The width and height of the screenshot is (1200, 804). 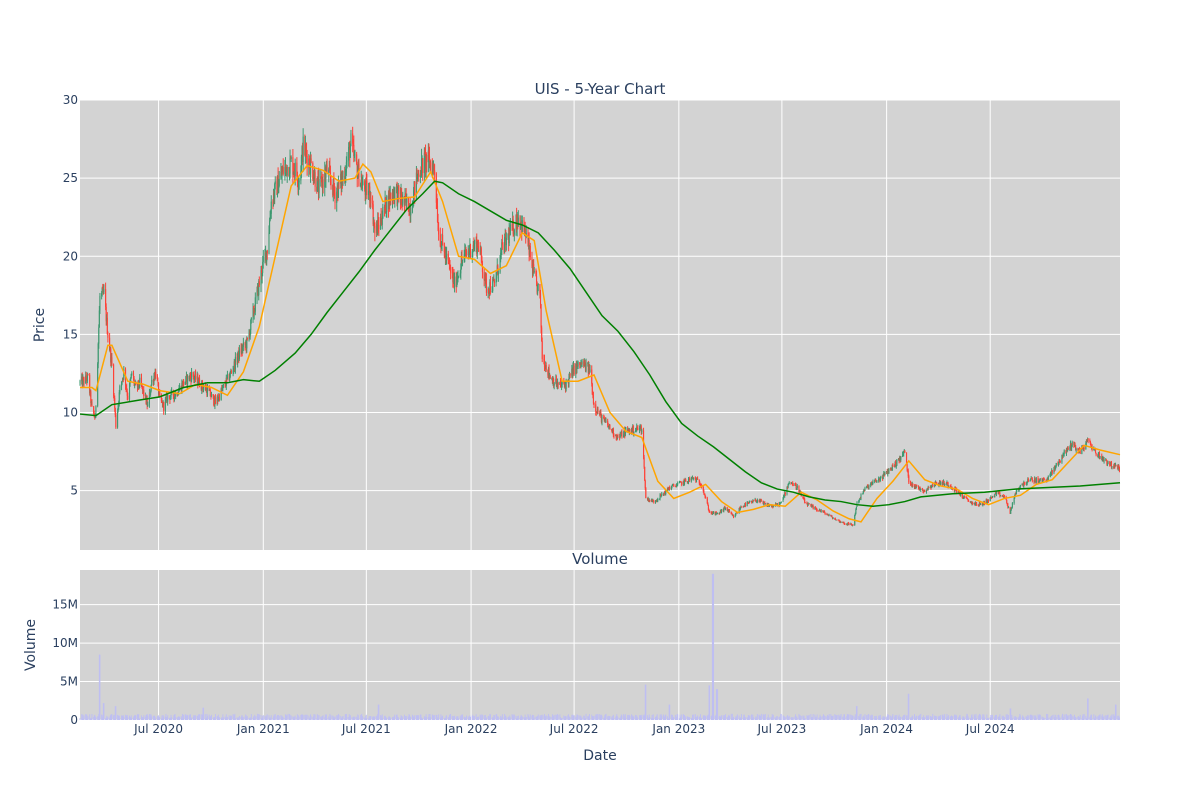 I want to click on price-y-tick-label: 30, so click(x=70, y=100).